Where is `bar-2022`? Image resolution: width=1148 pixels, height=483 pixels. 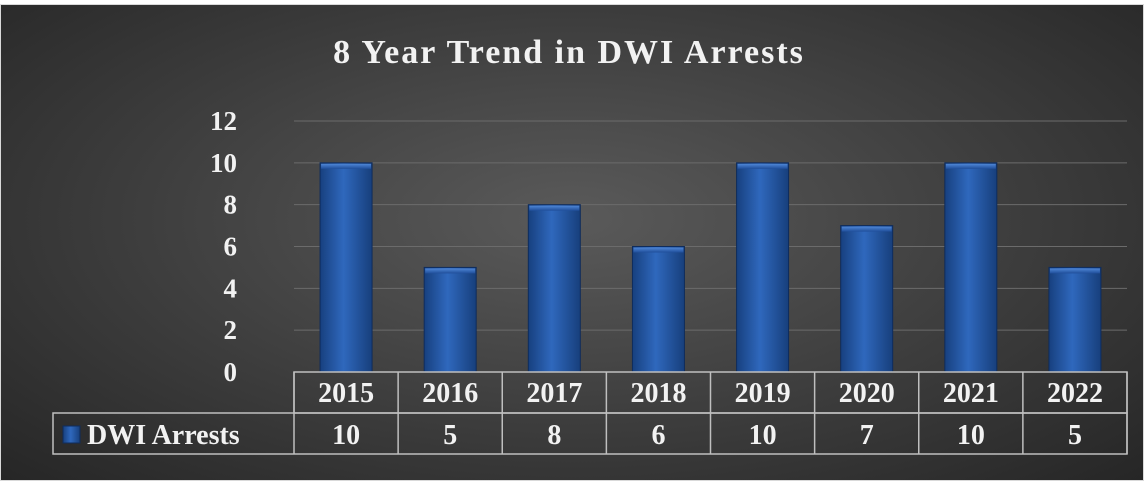
bar-2022 is located at coordinates (1075, 319).